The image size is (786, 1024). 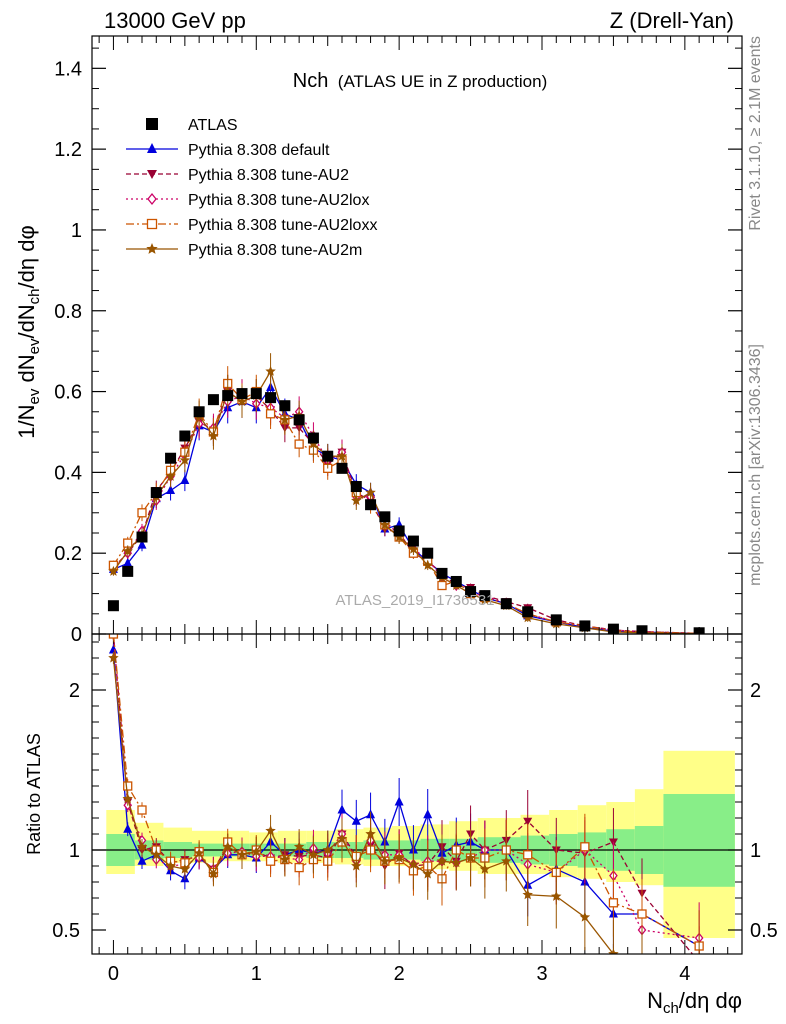 What do you see at coordinates (74, 851) in the screenshot?
I see `ratio-y-tick-label: 1` at bounding box center [74, 851].